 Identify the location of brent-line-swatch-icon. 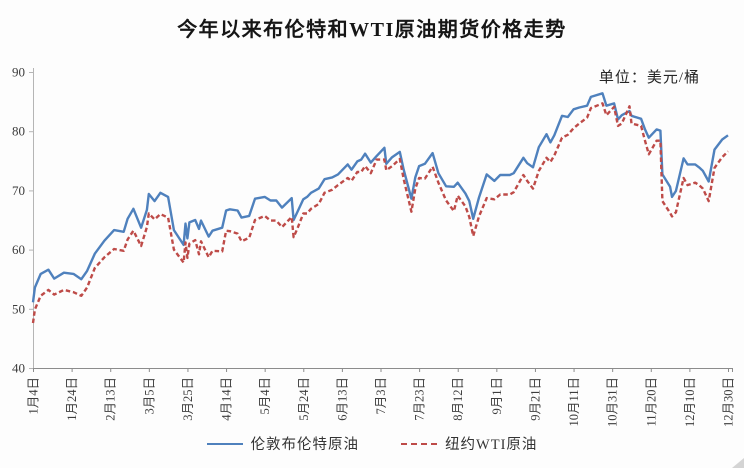
(224, 443).